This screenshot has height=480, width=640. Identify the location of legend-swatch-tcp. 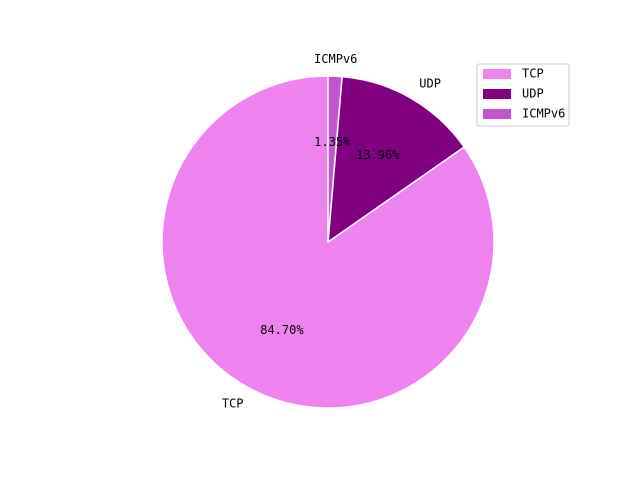
(497, 74).